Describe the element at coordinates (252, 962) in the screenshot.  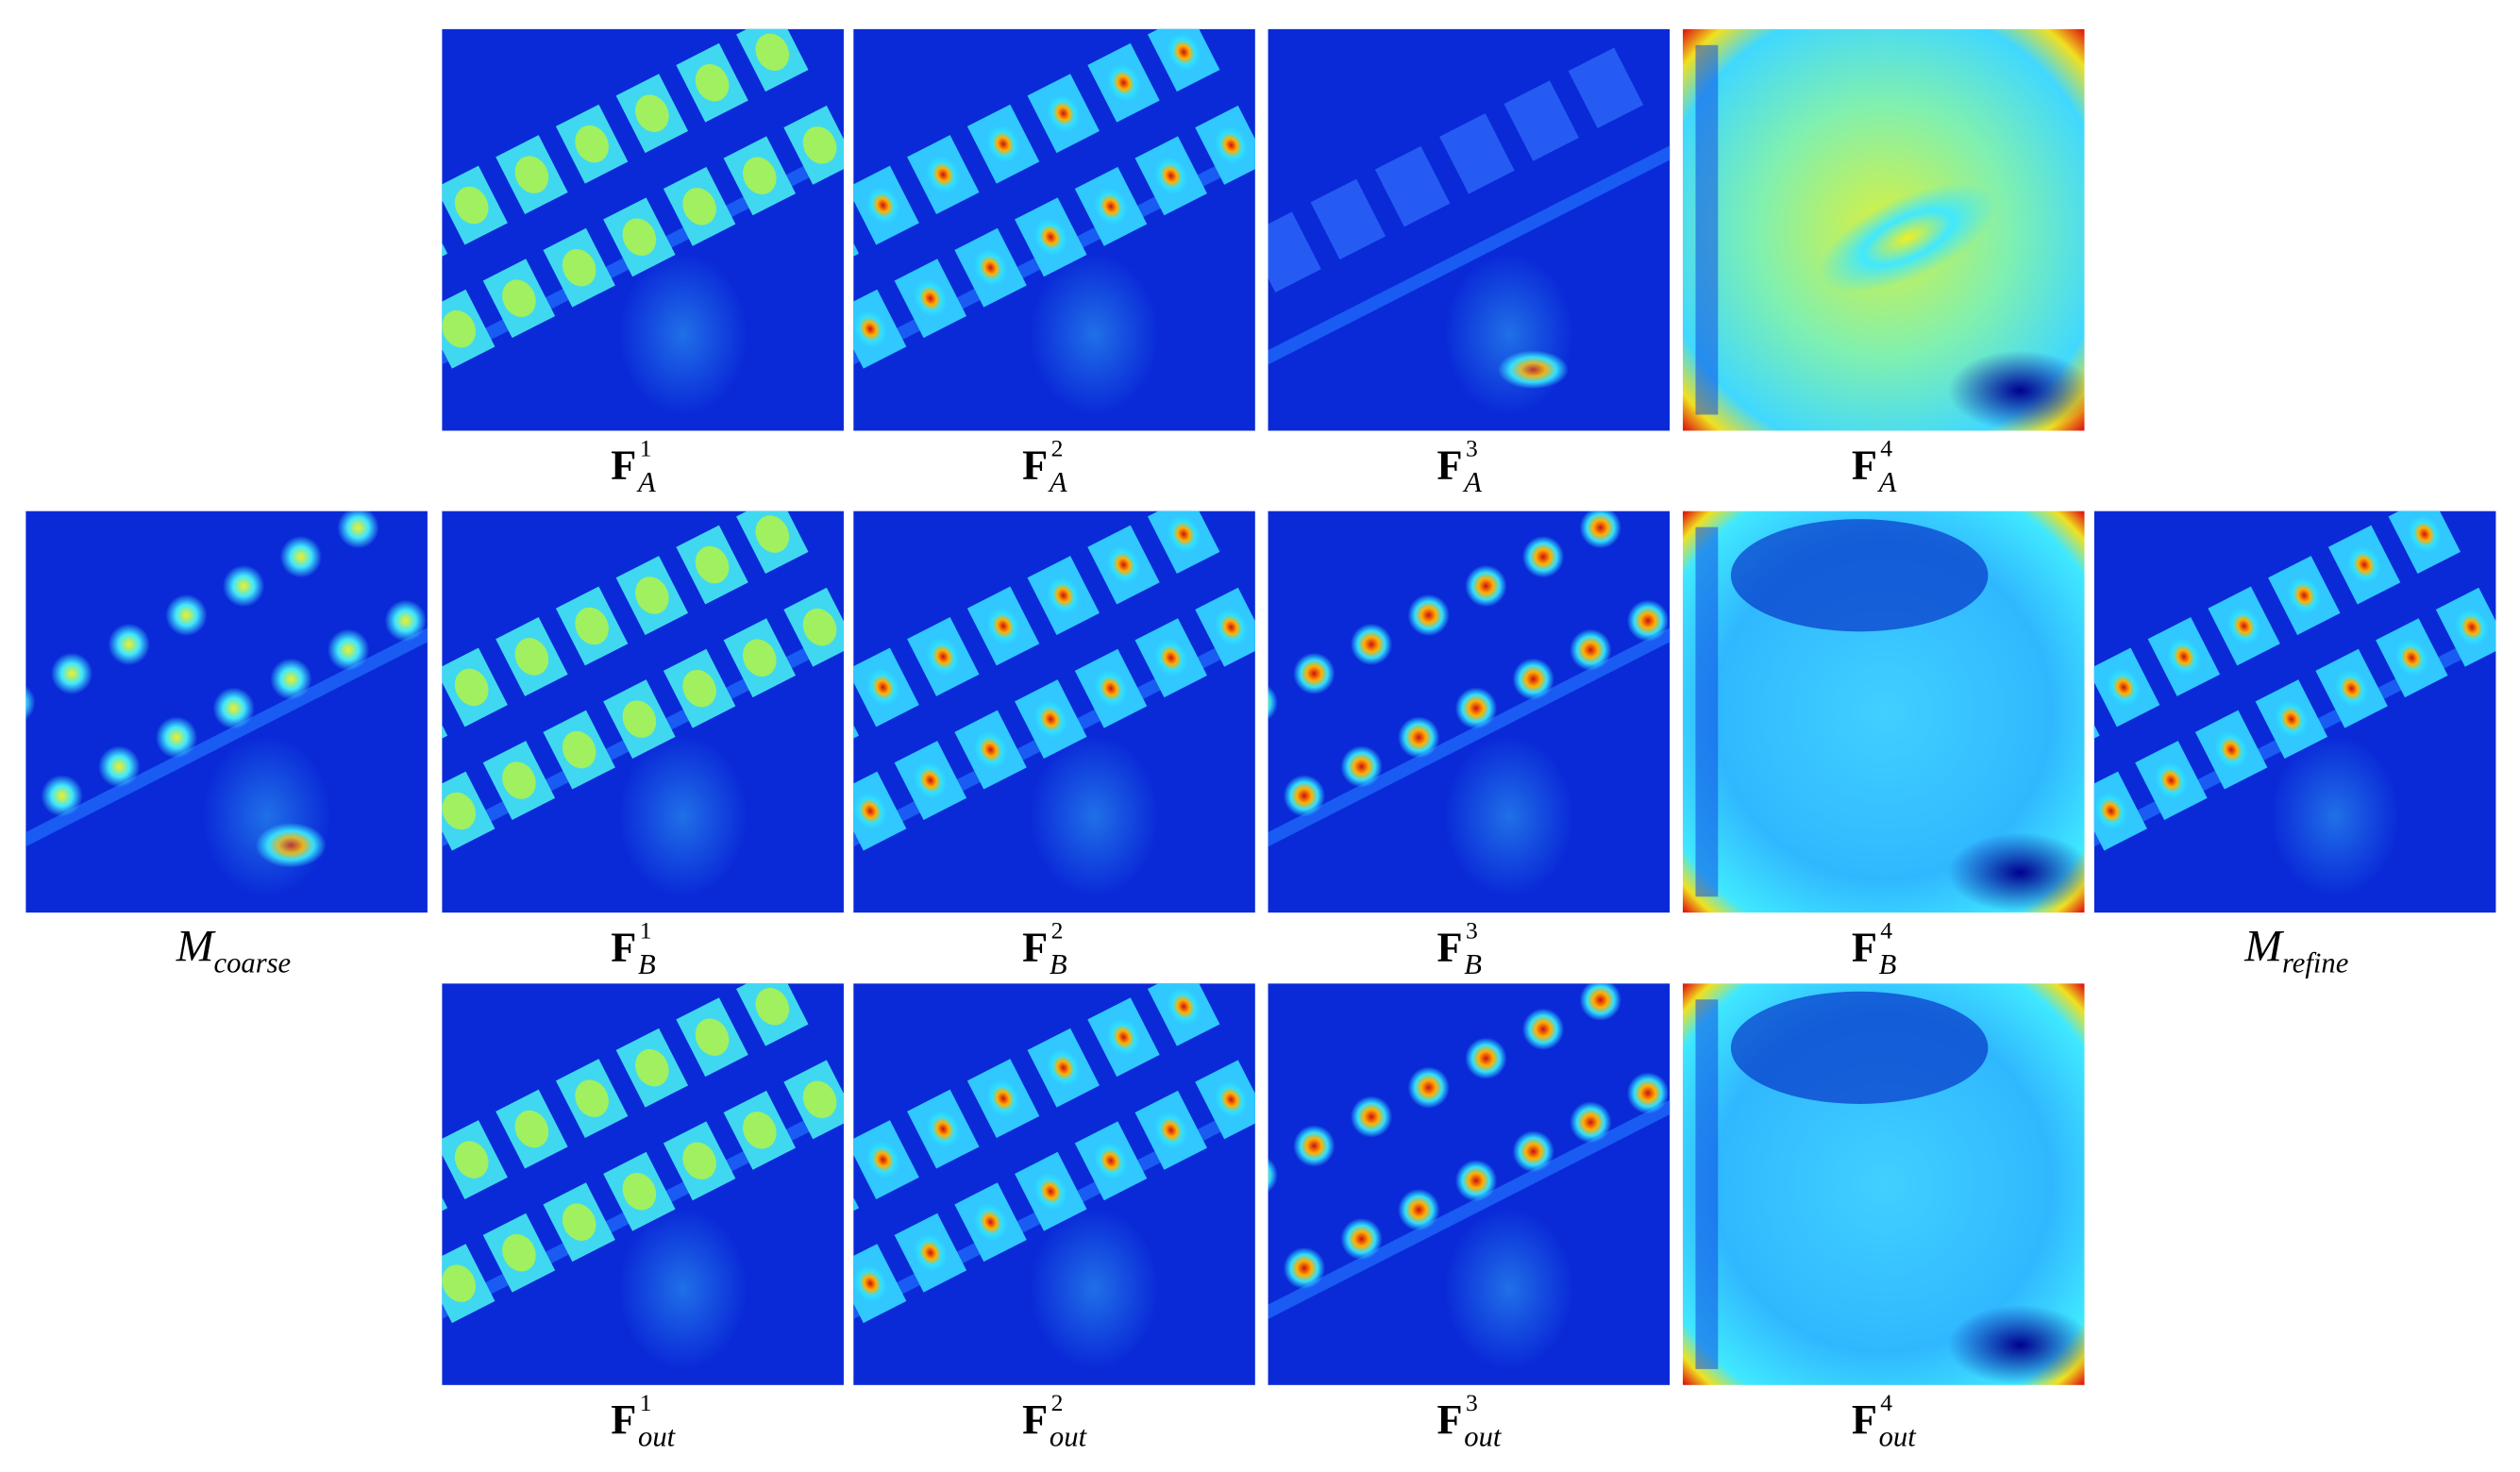
I see `label-sub: coarse` at that location.